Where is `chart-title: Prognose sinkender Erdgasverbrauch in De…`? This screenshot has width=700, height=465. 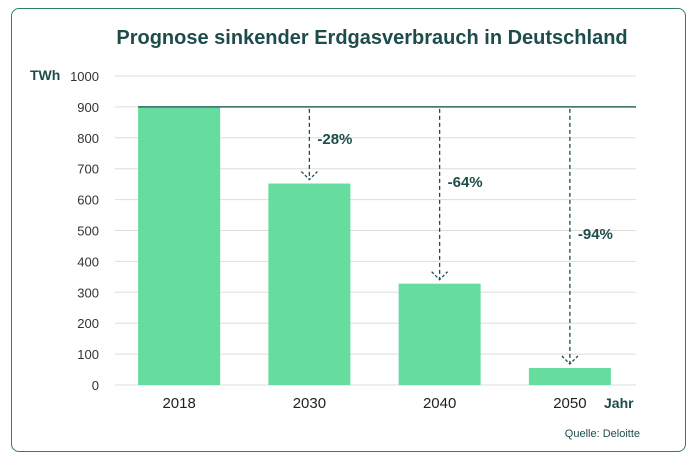 chart-title: Prognose sinkender Erdgasverbrauch in De… is located at coordinates (371, 38).